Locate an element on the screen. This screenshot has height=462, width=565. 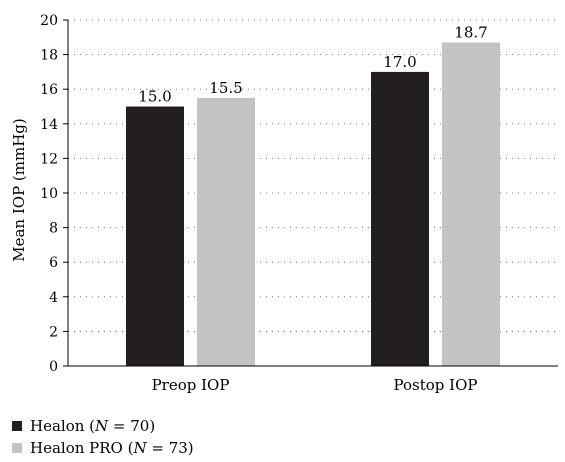
legend-label-healon-pro: Healon PRO (N = 73) is located at coordinates (112, 448).